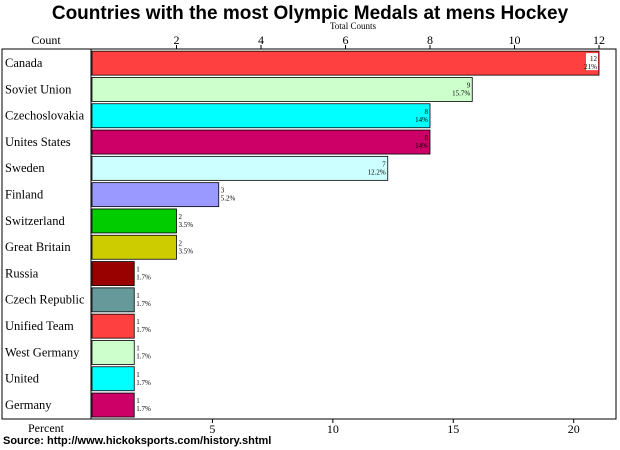  I want to click on label-background, so click(592, 62).